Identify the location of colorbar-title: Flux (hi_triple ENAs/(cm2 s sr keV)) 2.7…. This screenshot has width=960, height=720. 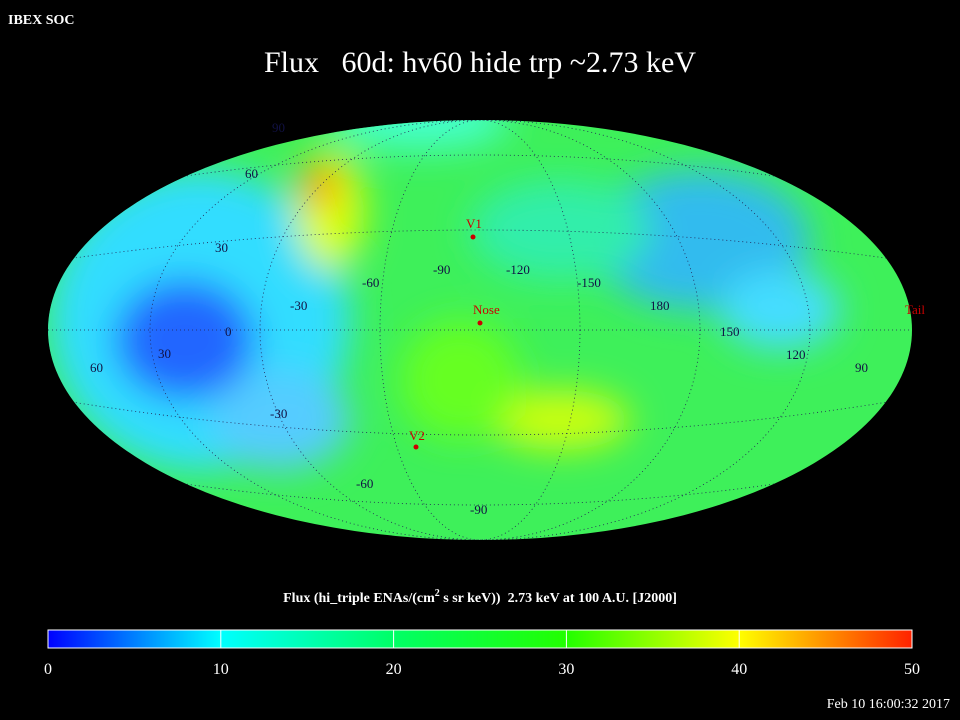
(480, 597).